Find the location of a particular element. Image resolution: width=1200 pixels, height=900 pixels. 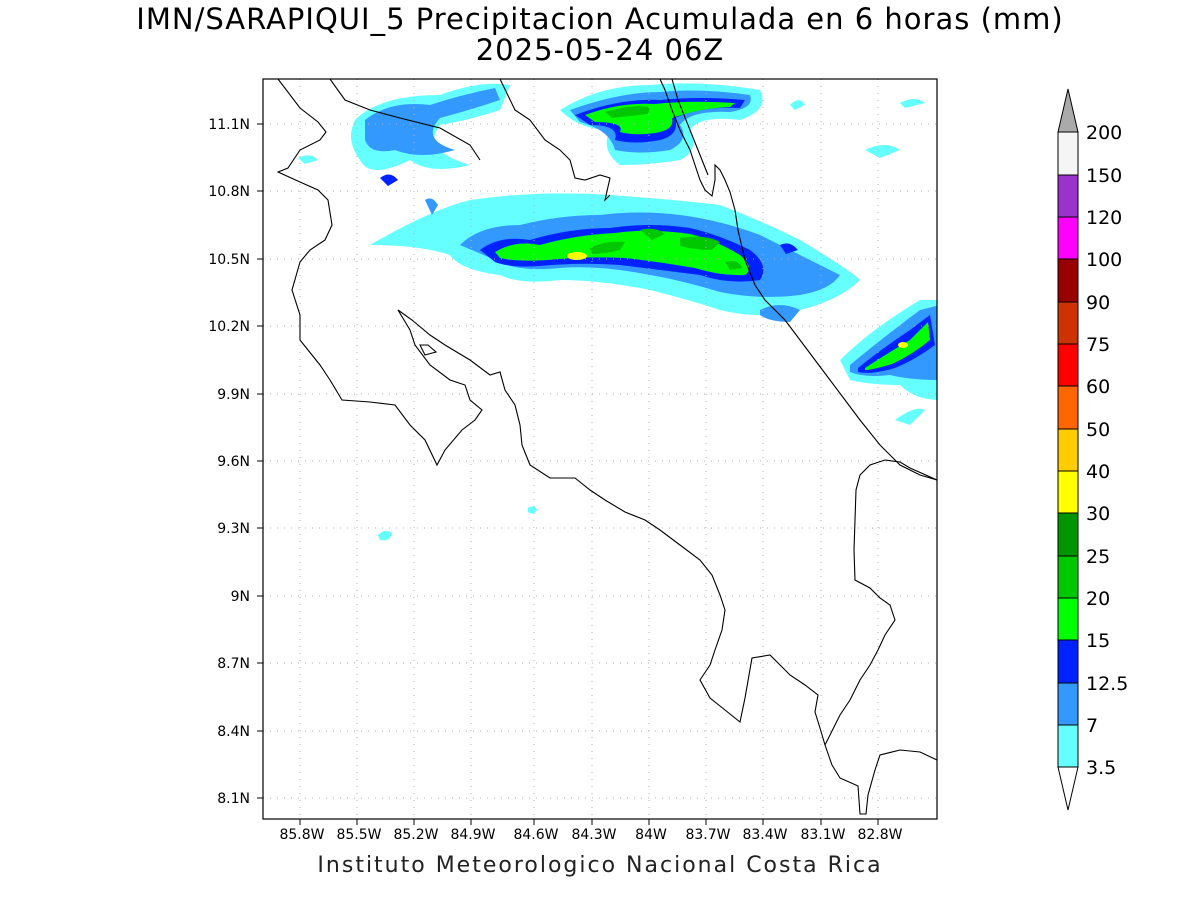

lat-label: 9N is located at coordinates (240, 597).